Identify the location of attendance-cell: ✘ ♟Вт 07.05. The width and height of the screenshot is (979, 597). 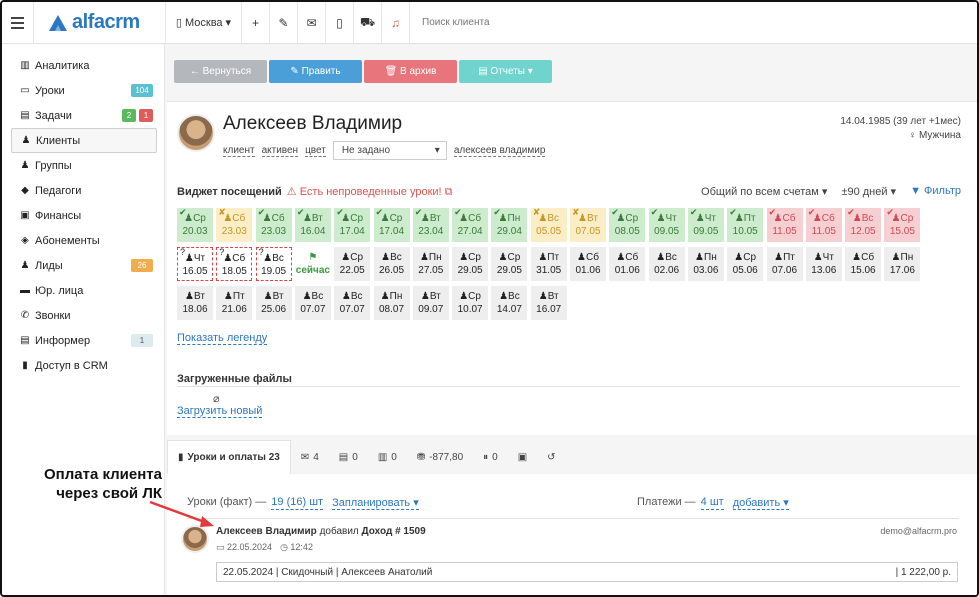
(588, 224).